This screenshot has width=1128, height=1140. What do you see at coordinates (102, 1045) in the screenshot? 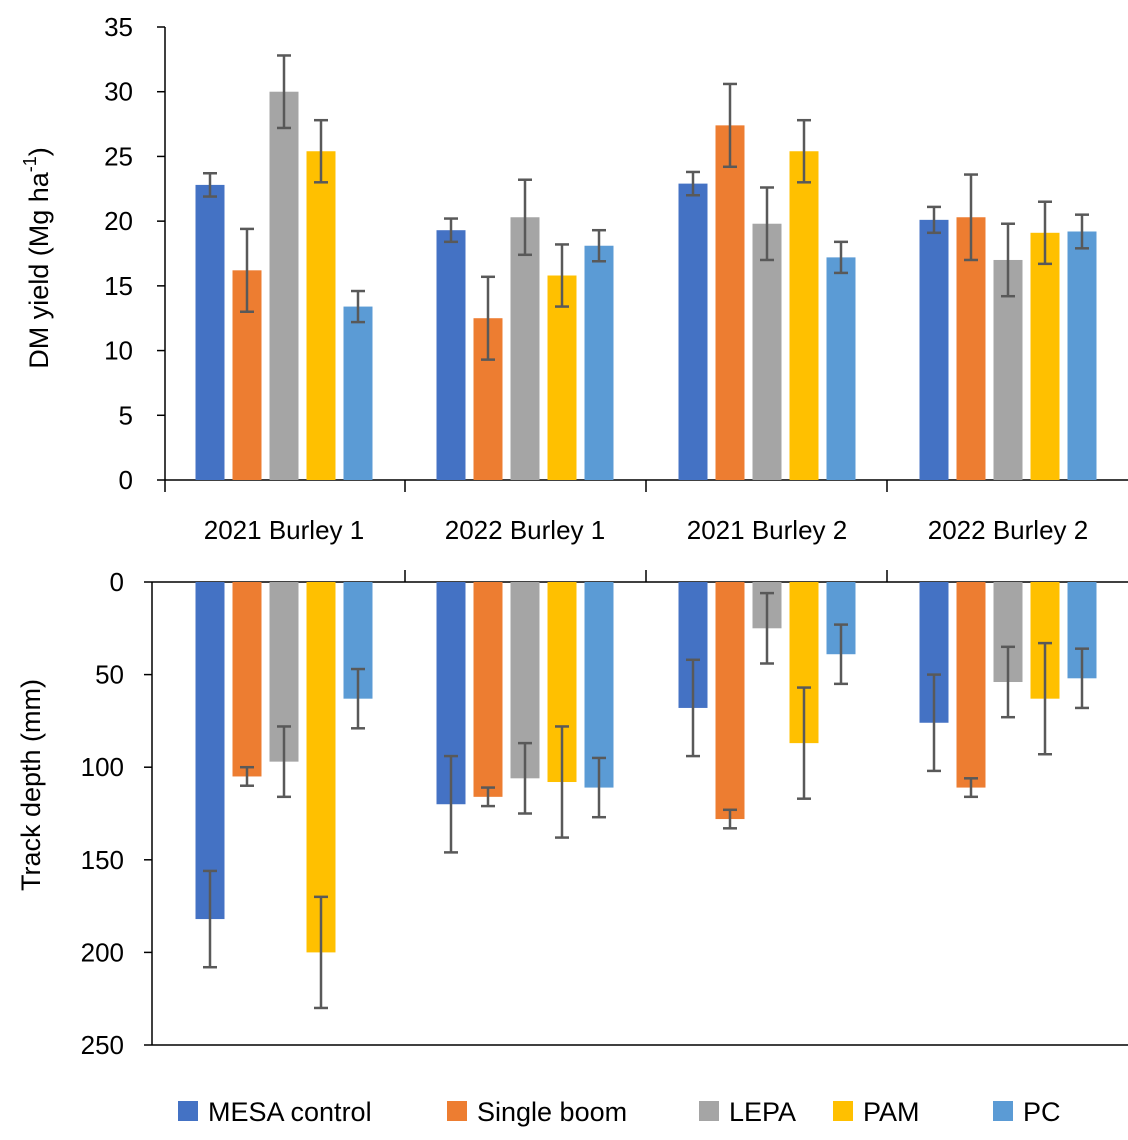
I see `y-tick-label: 250` at bounding box center [102, 1045].